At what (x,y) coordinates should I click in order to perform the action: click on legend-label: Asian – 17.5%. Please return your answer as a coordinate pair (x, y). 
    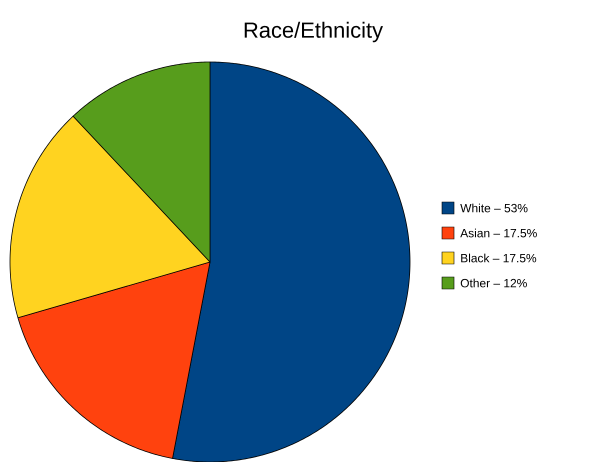
    Looking at the image, I should click on (498, 233).